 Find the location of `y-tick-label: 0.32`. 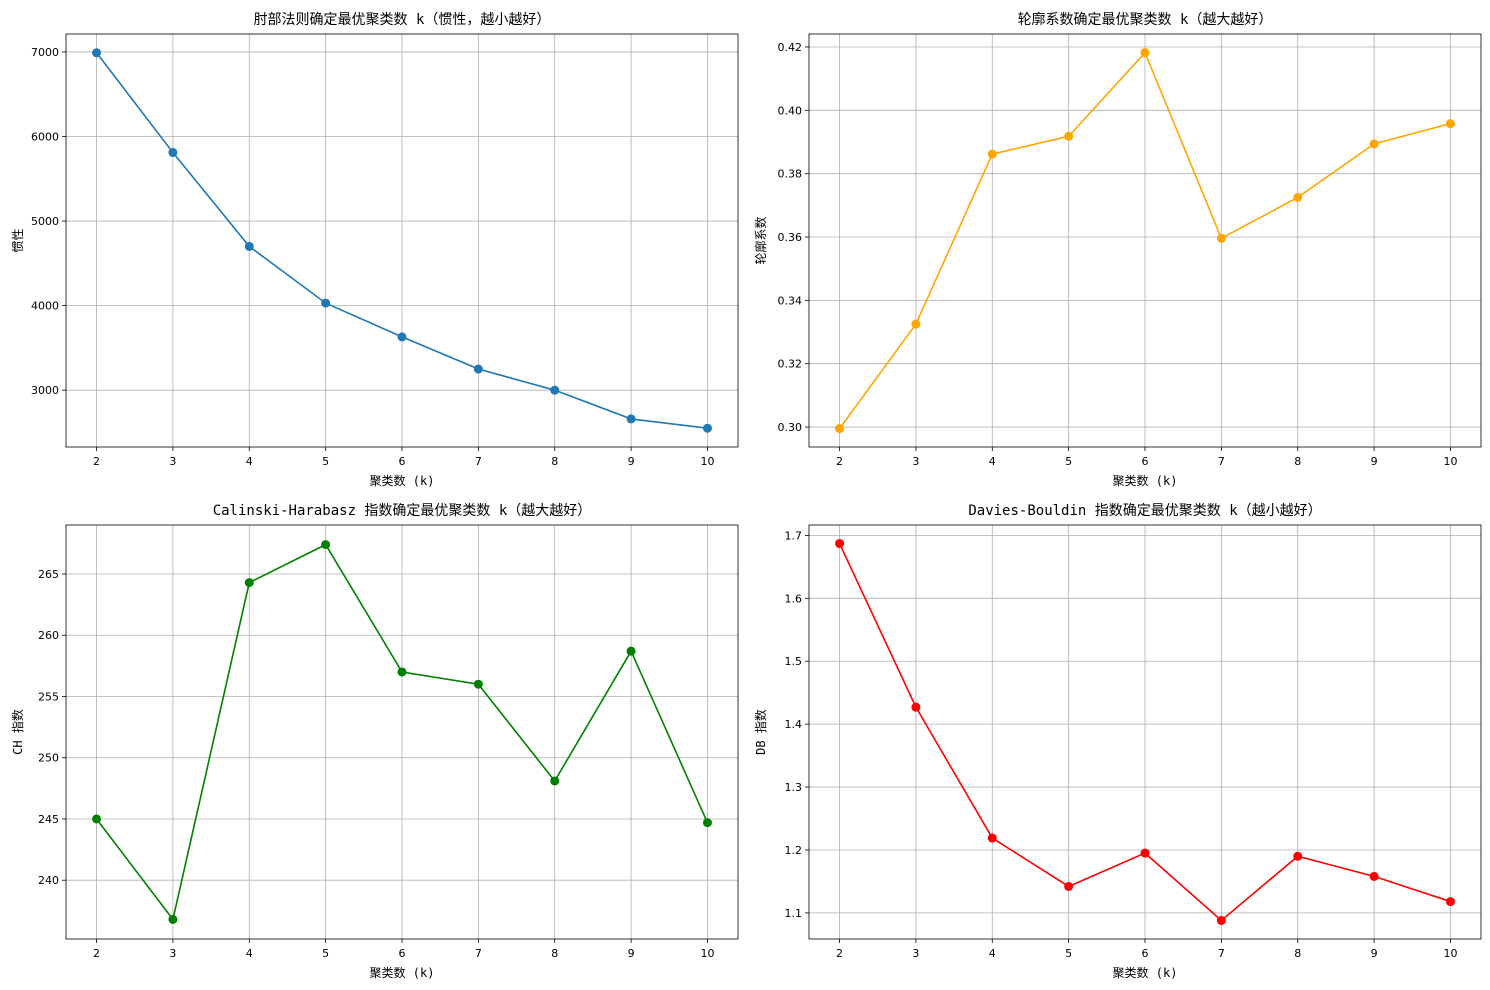

y-tick-label: 0.32 is located at coordinates (790, 364).